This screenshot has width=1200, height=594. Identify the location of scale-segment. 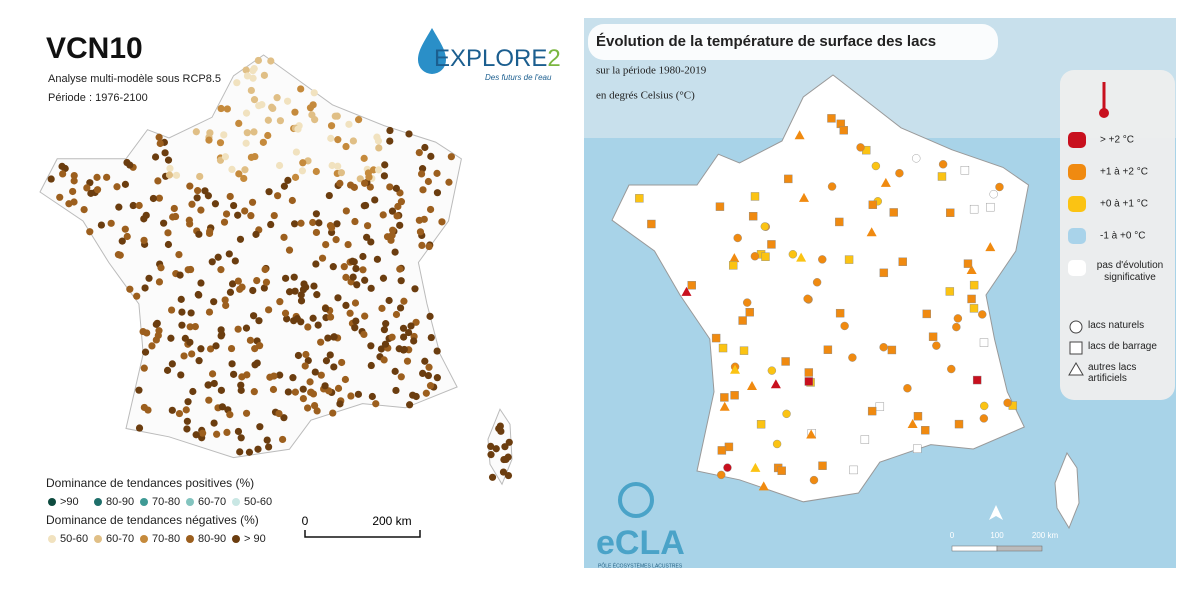
(974, 548).